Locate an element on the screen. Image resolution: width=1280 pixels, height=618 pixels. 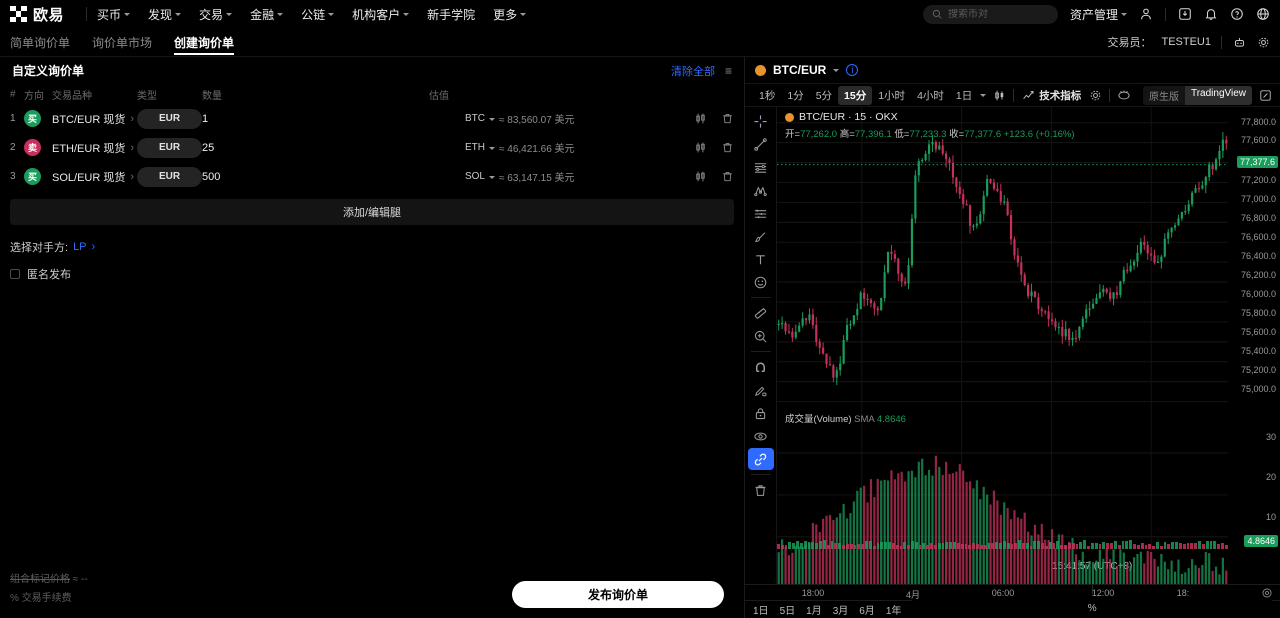
publish-rfq-button: 发布询价单 is located at coordinates (618, 594).